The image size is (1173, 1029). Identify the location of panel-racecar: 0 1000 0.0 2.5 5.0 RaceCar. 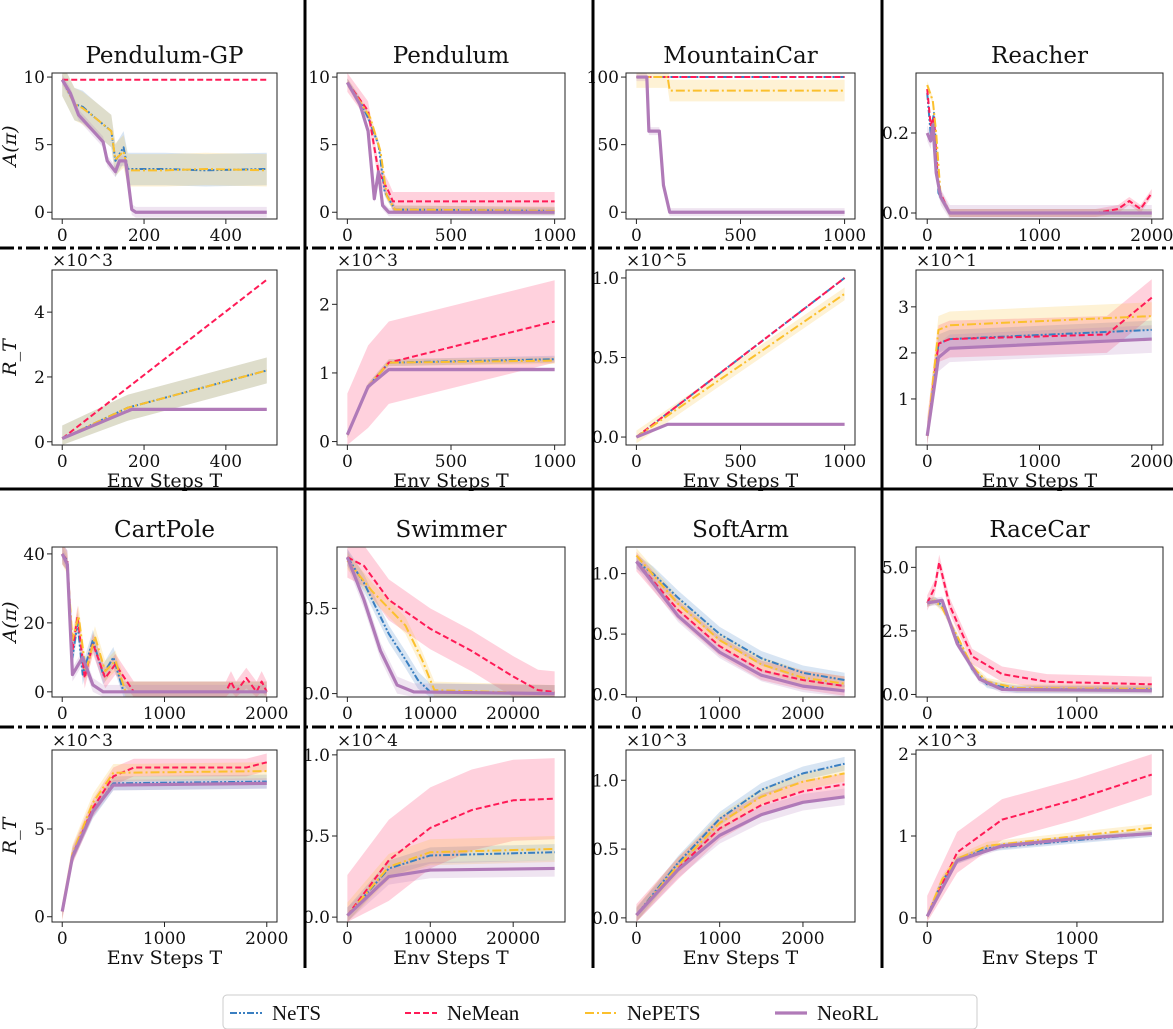
(1023, 620).